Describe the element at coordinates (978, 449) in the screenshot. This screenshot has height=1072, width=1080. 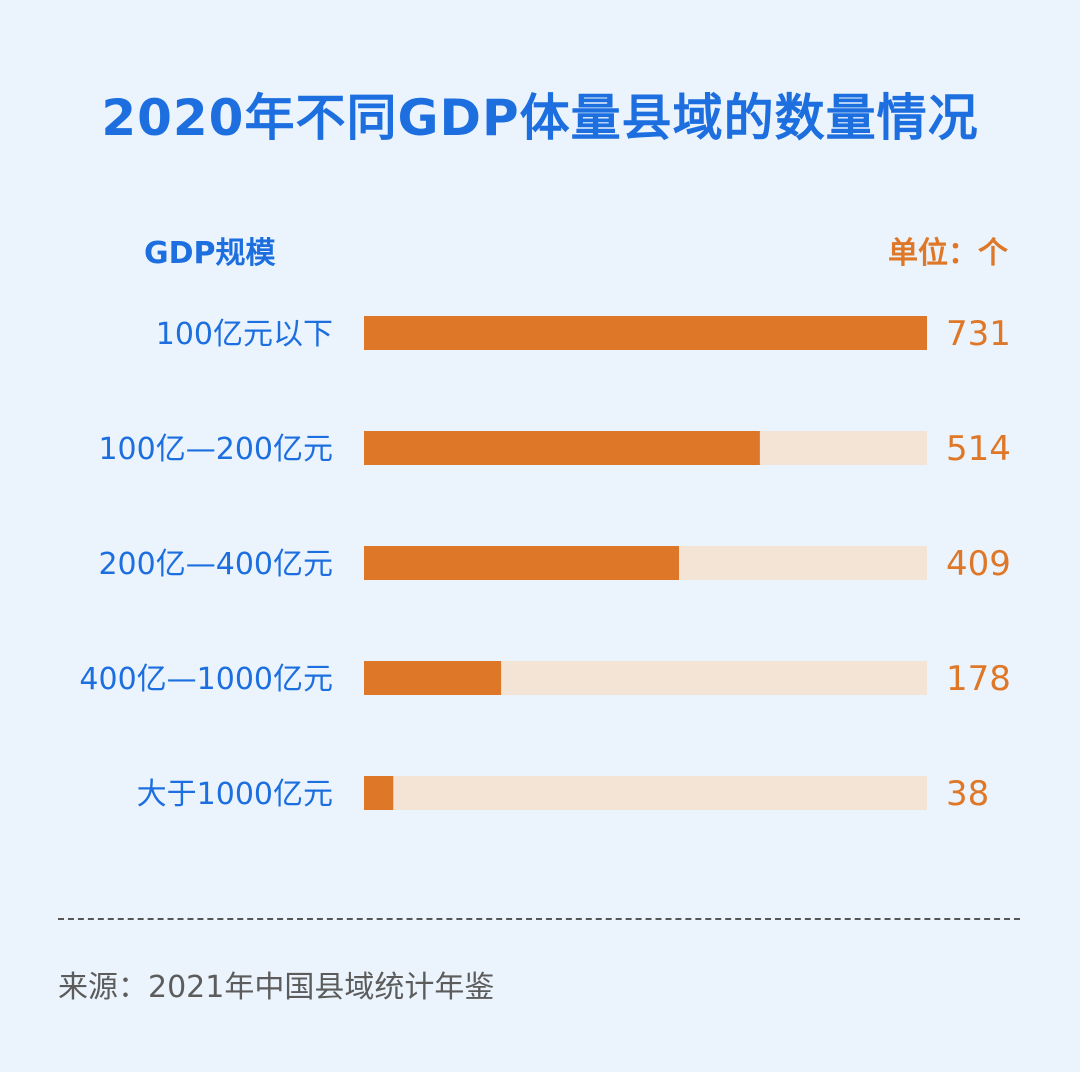
I see `value-label: 514` at that location.